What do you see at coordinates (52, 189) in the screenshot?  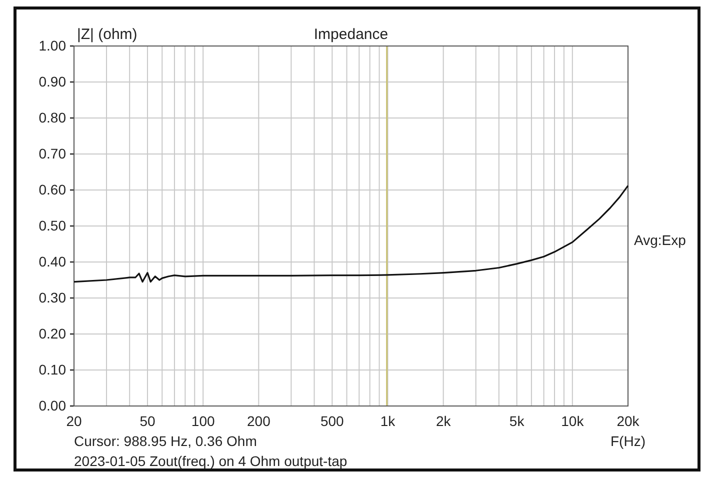 I see `y-tick-label: 0.60` at bounding box center [52, 189].